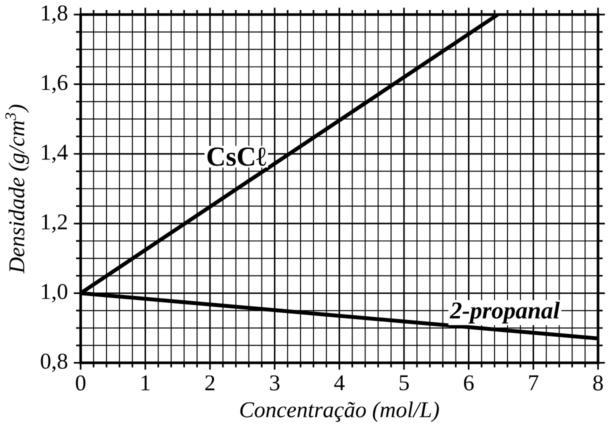 Image resolution: width=609 pixels, height=427 pixels. Describe the element at coordinates (55, 14) in the screenshot. I see `y-tick-label: 1,8` at that location.